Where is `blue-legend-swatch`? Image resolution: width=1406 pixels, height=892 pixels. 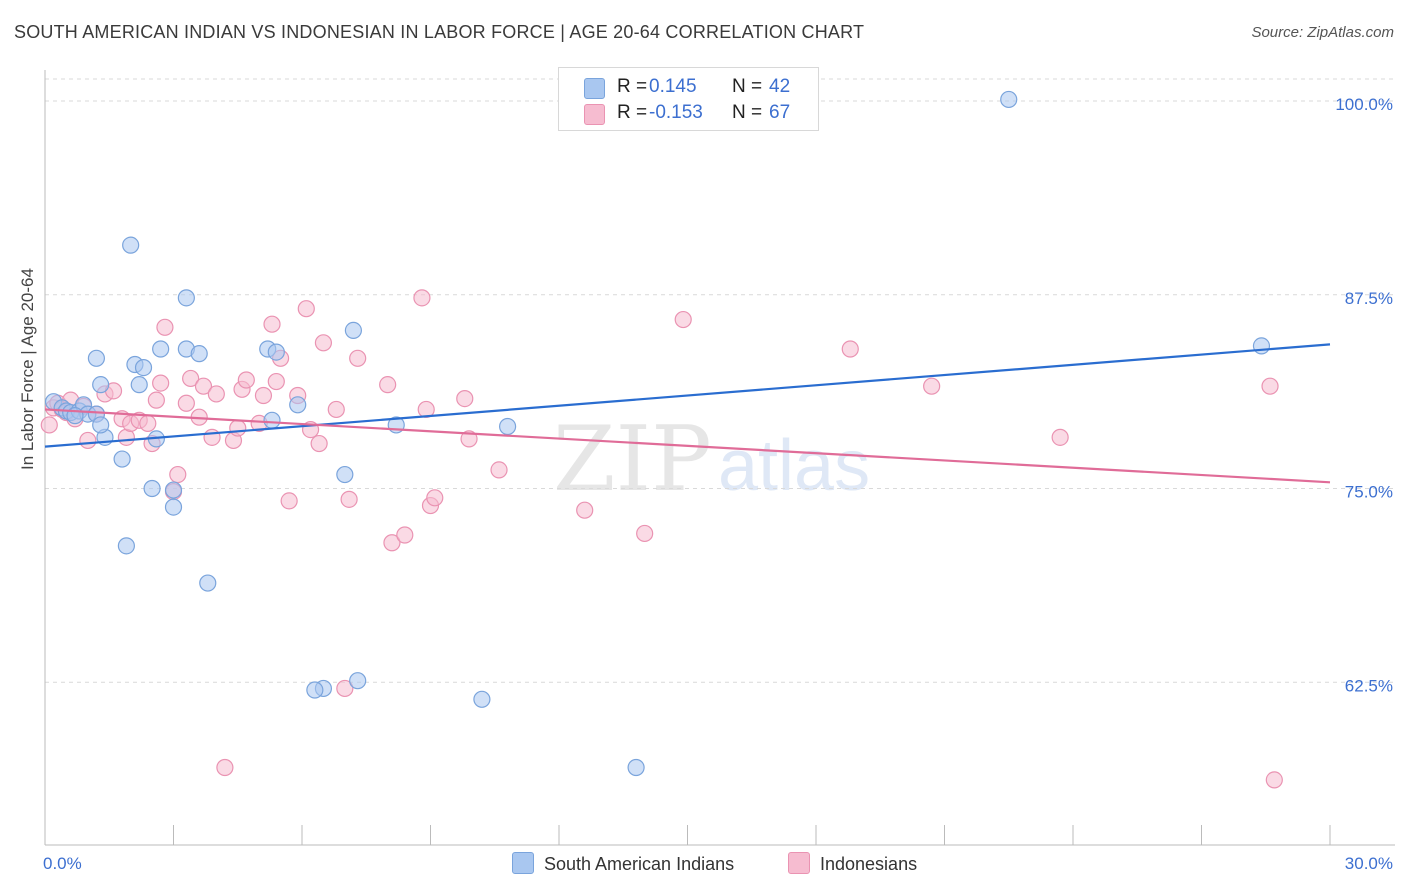
blue-legend-swatch is located at coordinates (523, 863).